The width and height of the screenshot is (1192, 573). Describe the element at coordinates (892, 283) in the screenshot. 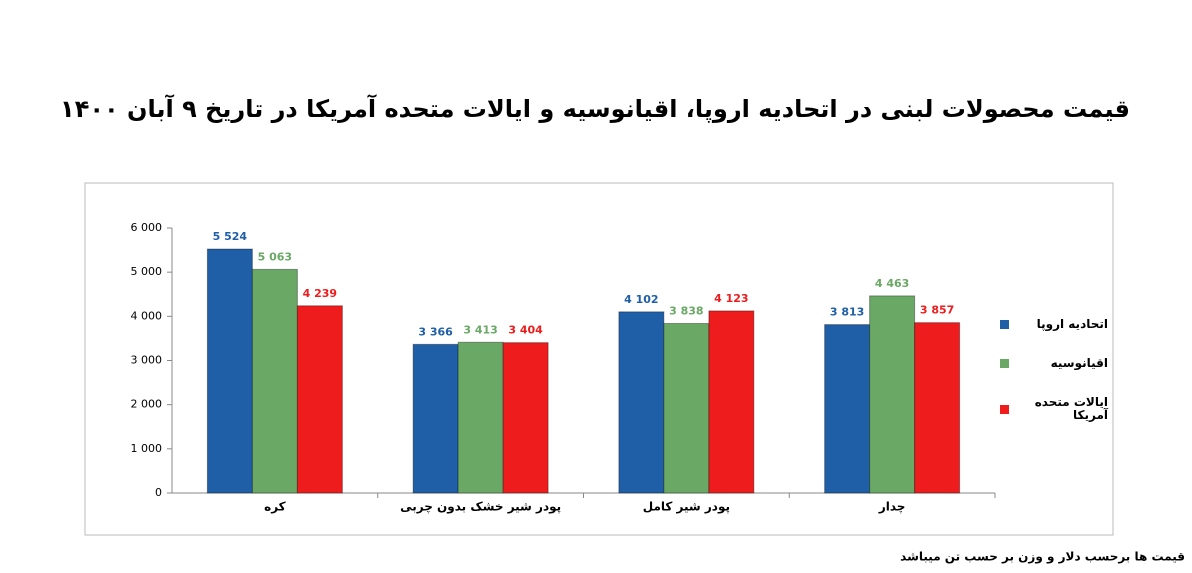

I see `value-label: 4 463` at that location.